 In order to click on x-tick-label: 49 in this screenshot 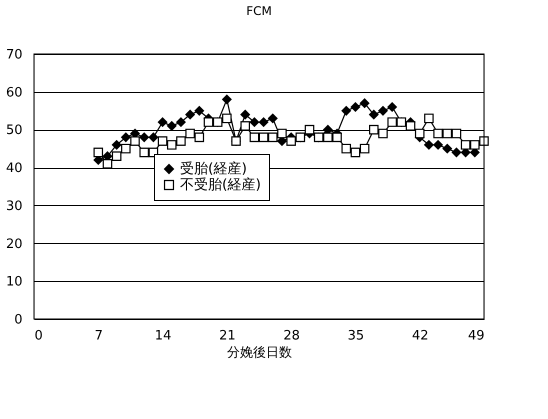, I will do `click(476, 336)`.